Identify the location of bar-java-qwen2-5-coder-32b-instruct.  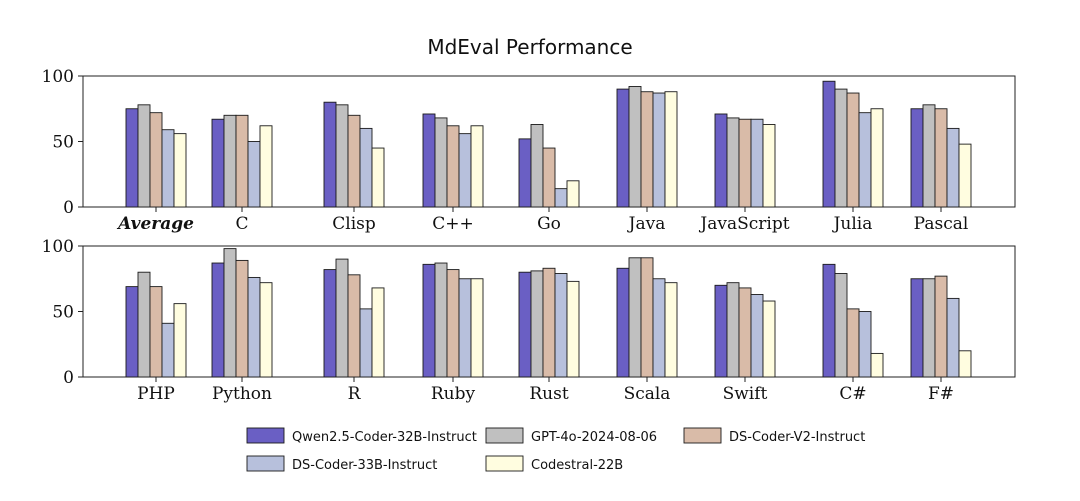
(623, 148).